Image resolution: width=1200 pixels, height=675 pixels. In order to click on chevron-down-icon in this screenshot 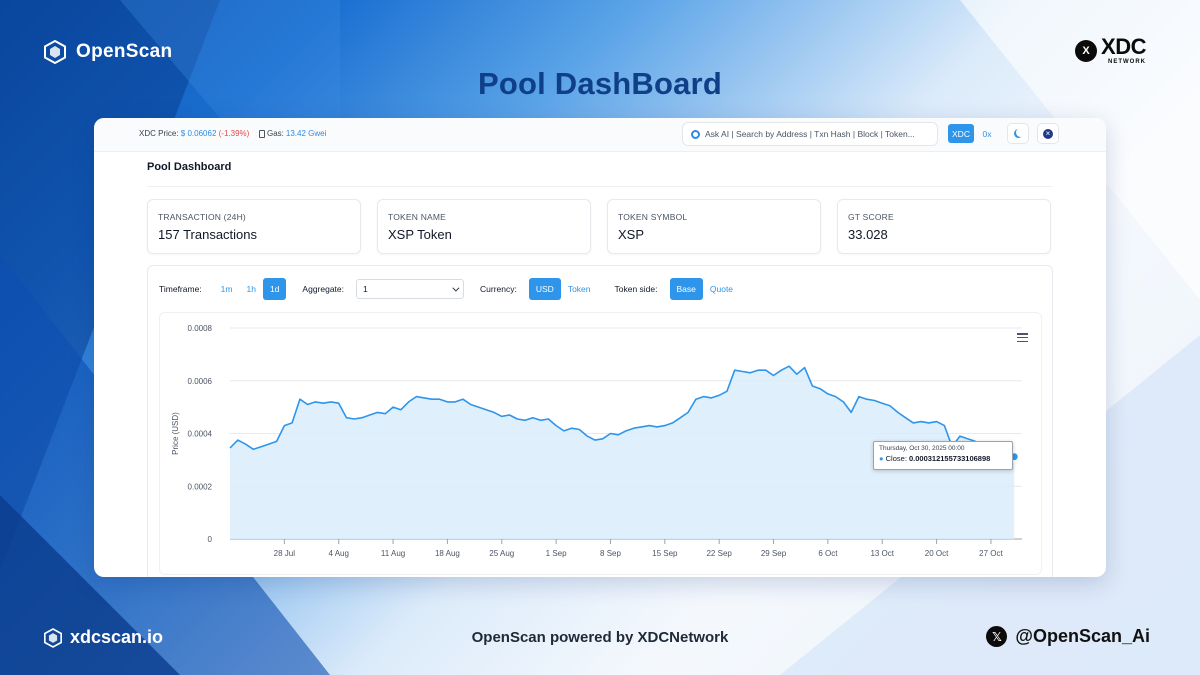, I will do `click(456, 288)`.